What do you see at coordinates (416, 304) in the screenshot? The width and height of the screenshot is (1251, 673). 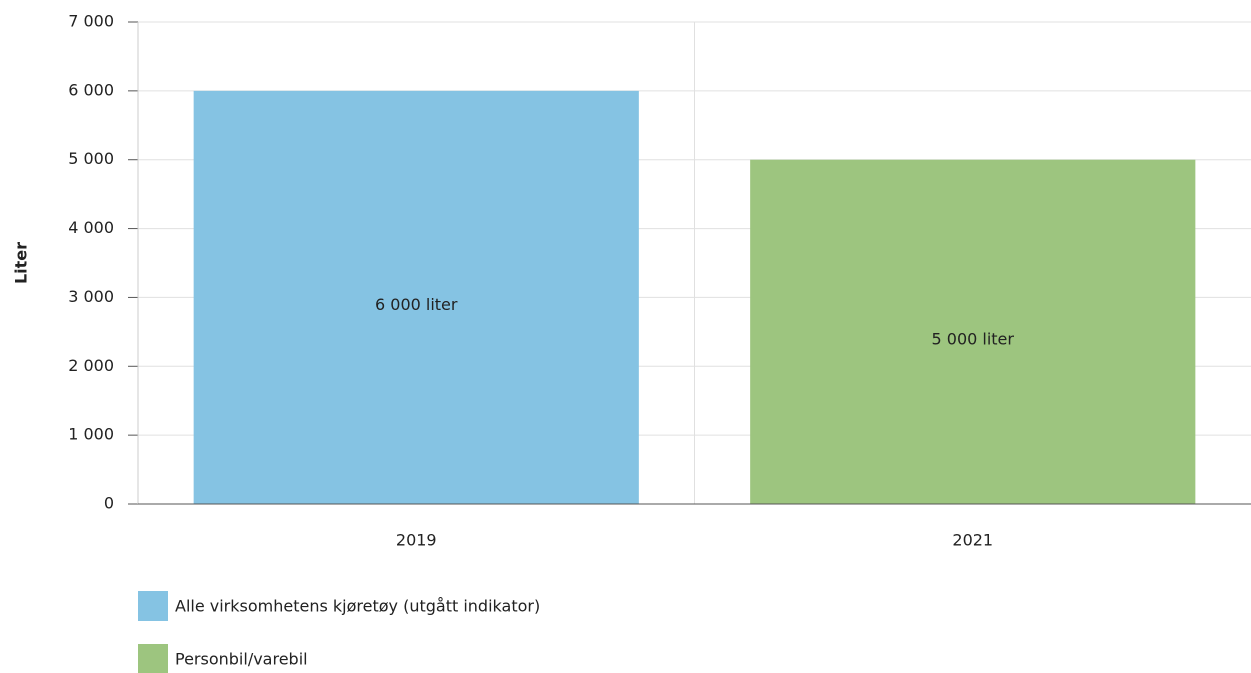 I see `data-label: 6 000 liter` at bounding box center [416, 304].